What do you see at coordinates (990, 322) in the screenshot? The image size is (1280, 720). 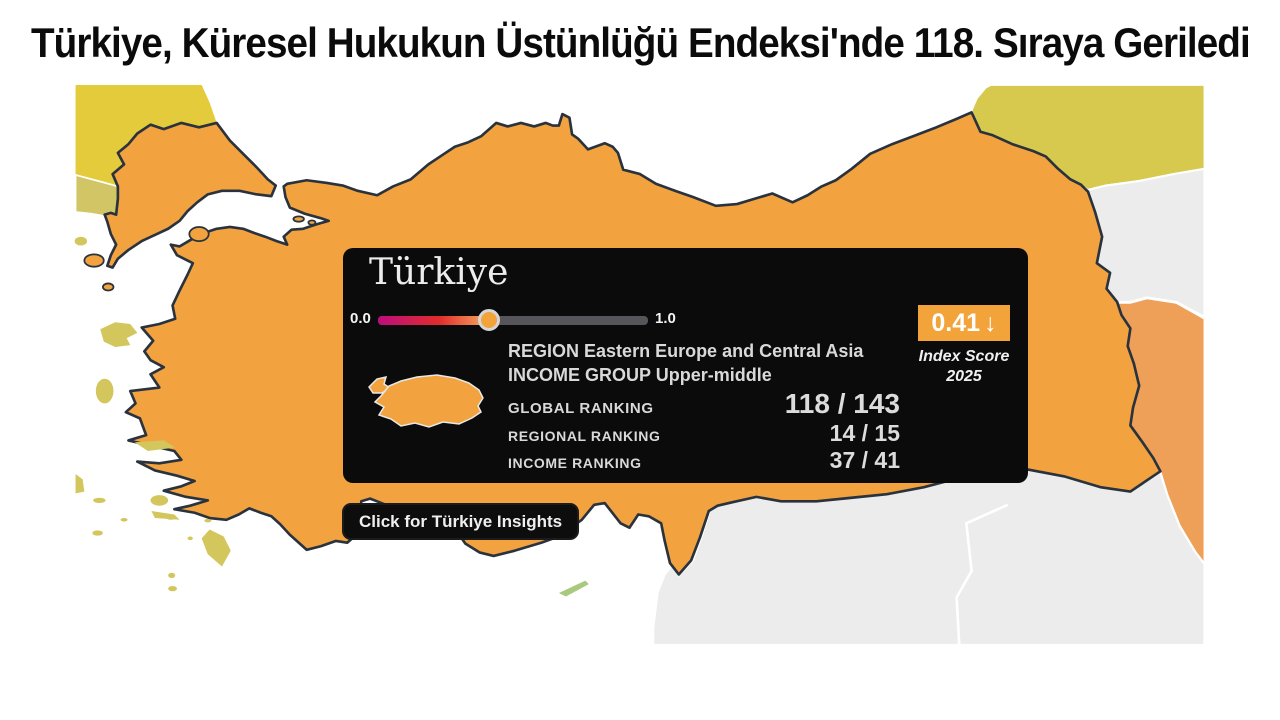 I see `score-down-arrow-icon: ↓` at bounding box center [990, 322].